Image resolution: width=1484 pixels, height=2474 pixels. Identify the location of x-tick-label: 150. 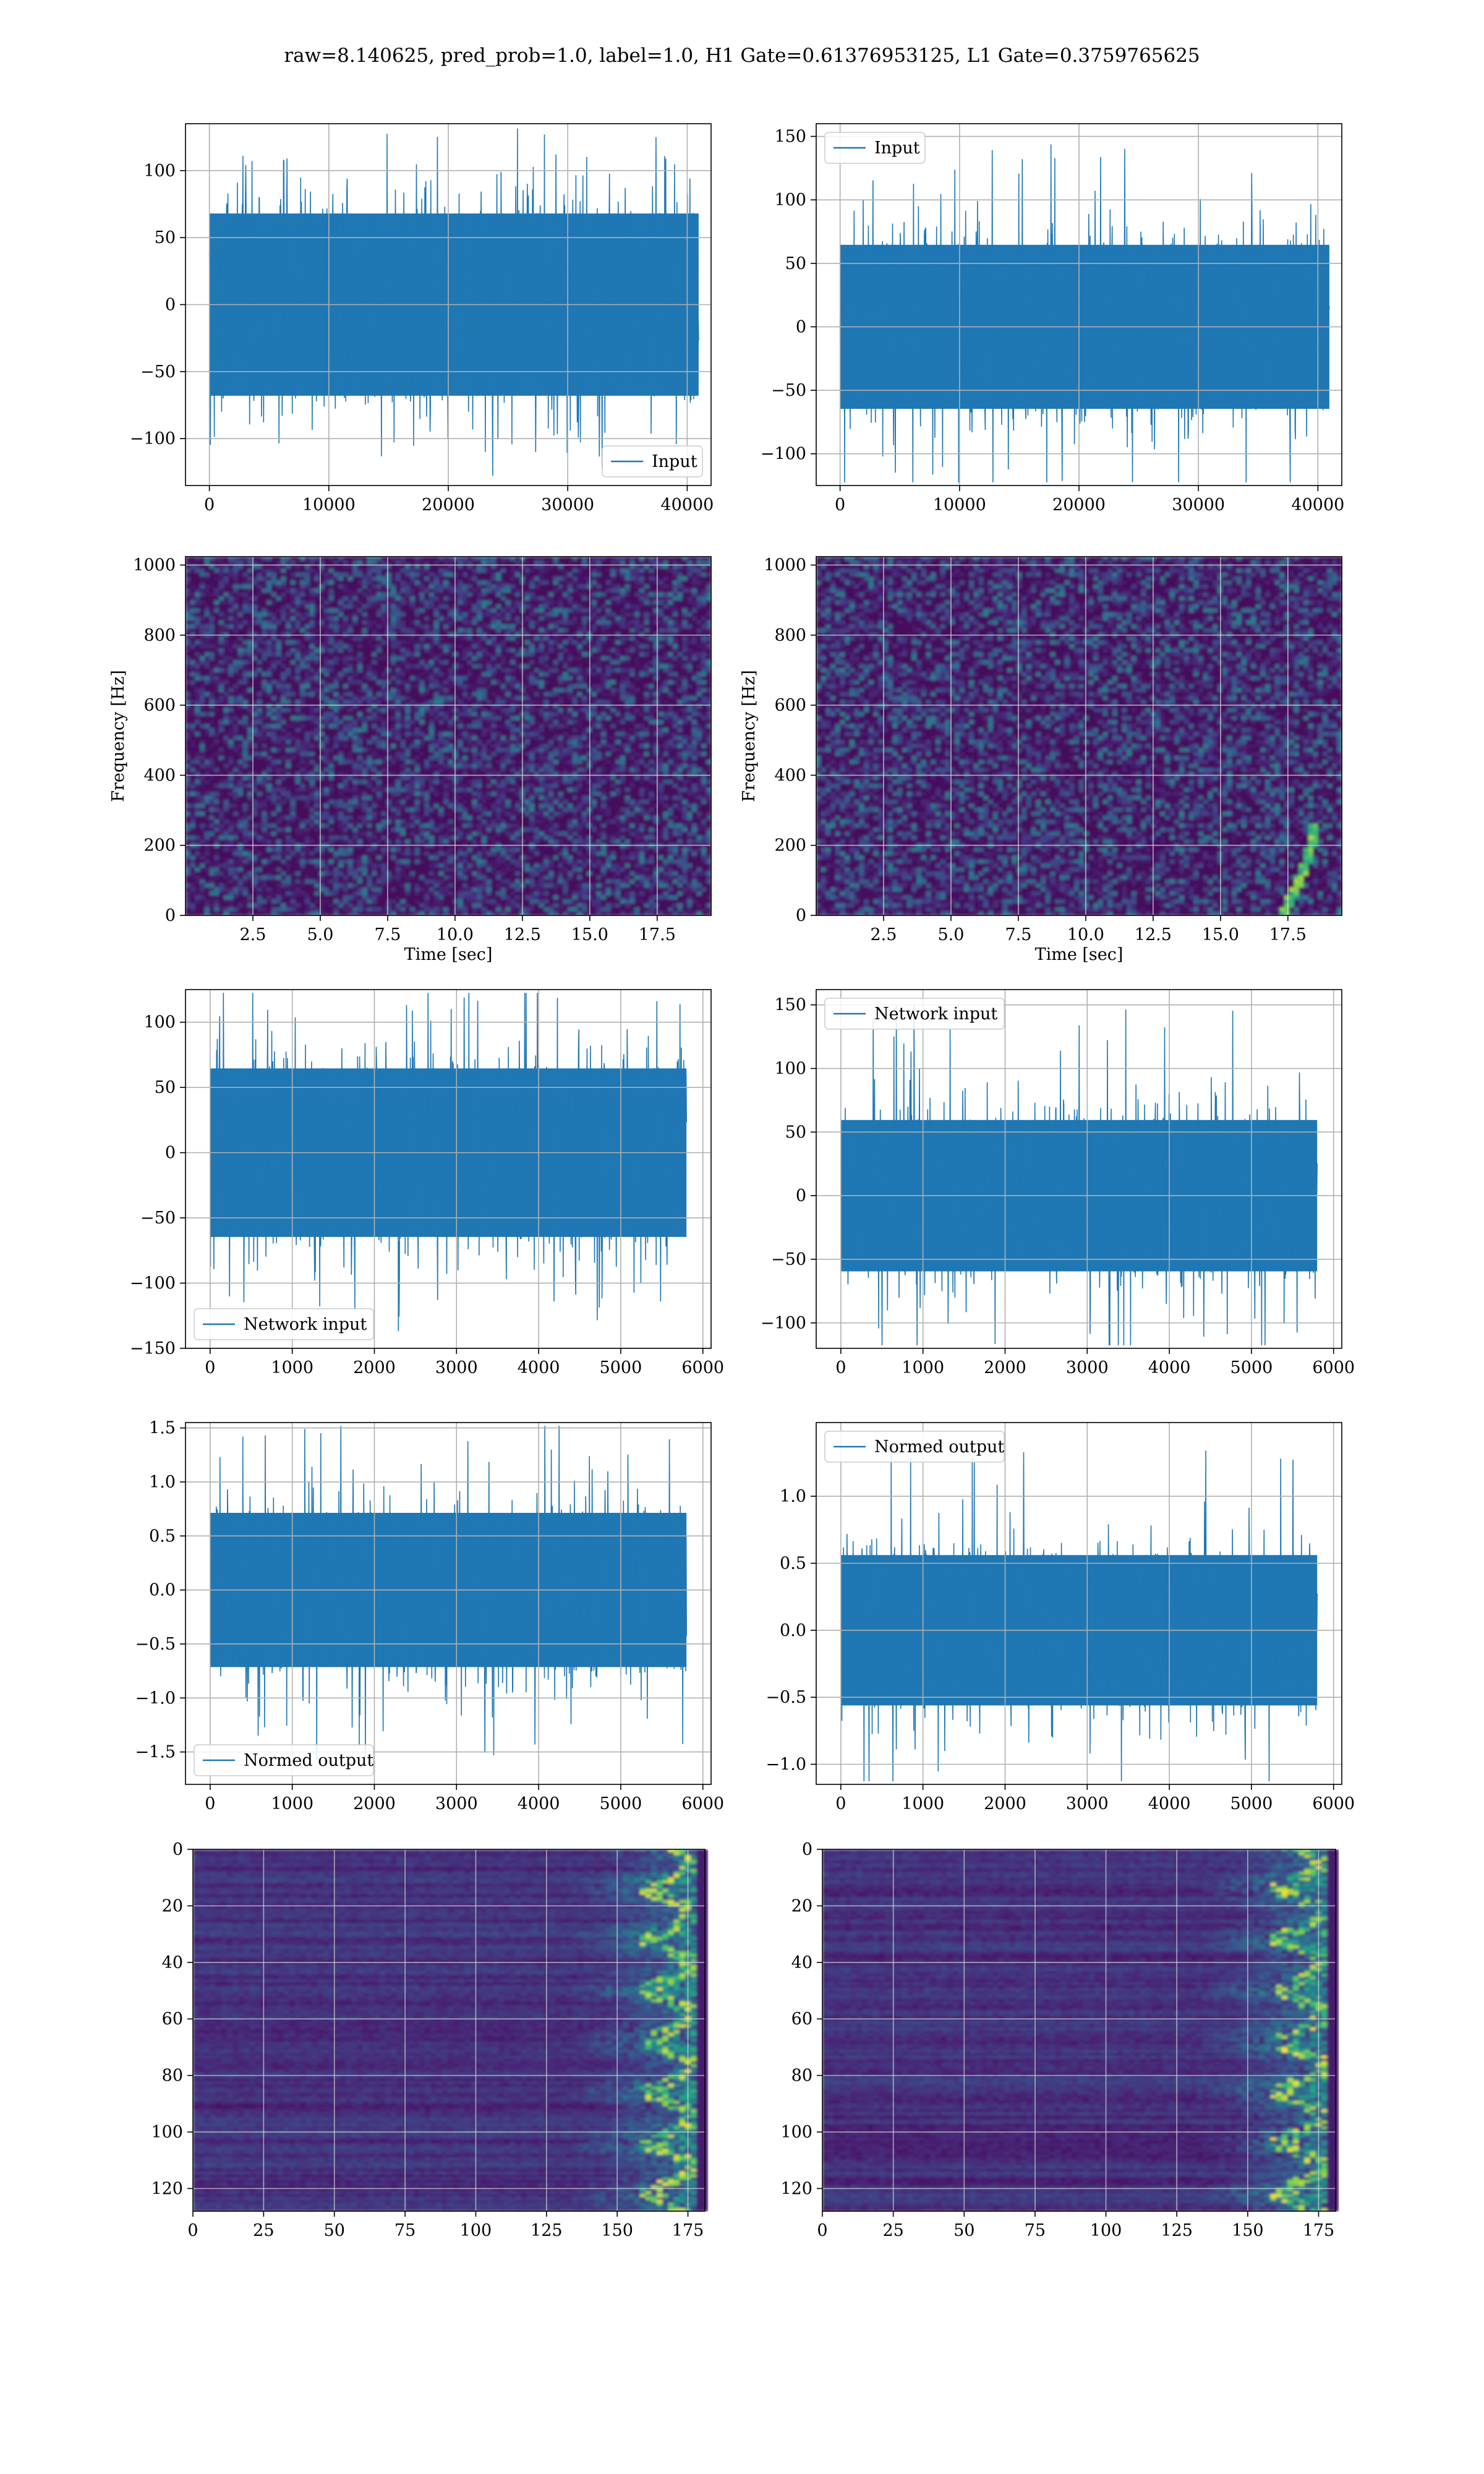
(617, 2230).